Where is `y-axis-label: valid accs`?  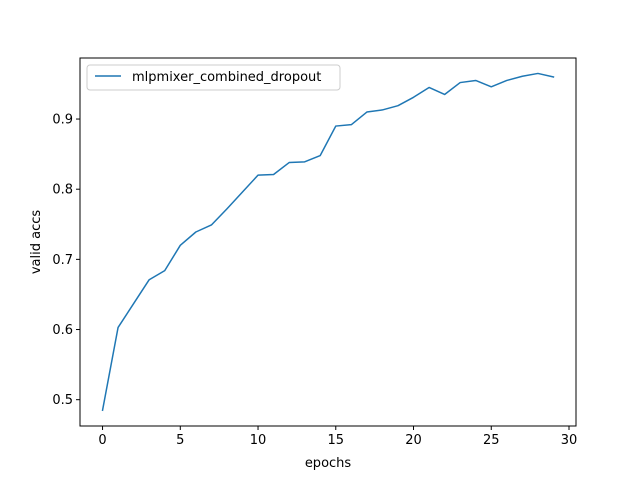
y-axis-label: valid accs is located at coordinates (36, 242).